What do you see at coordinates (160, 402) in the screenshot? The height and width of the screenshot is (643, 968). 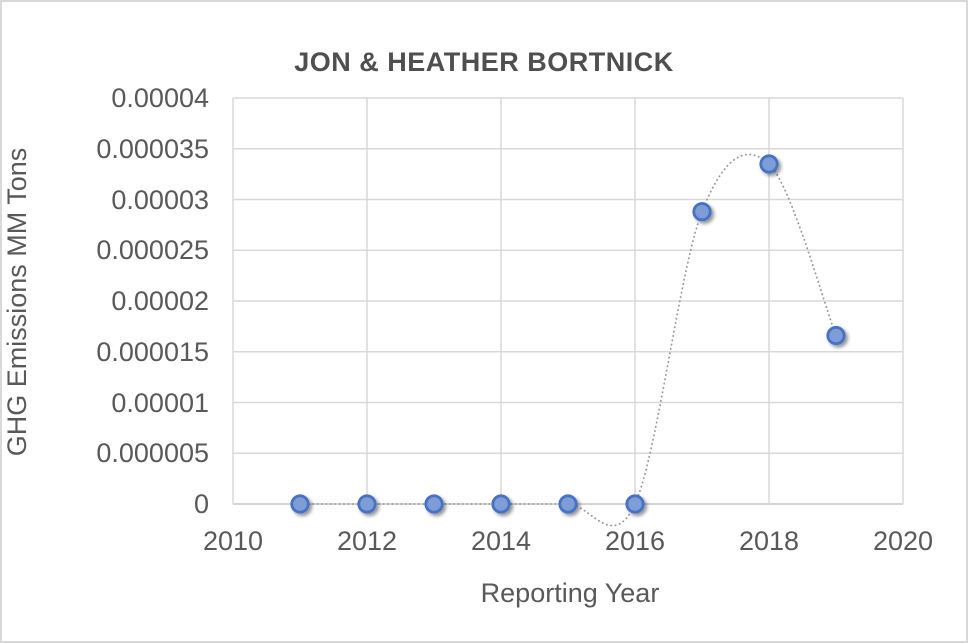 I see `y-tick-label: 0.00001` at bounding box center [160, 402].